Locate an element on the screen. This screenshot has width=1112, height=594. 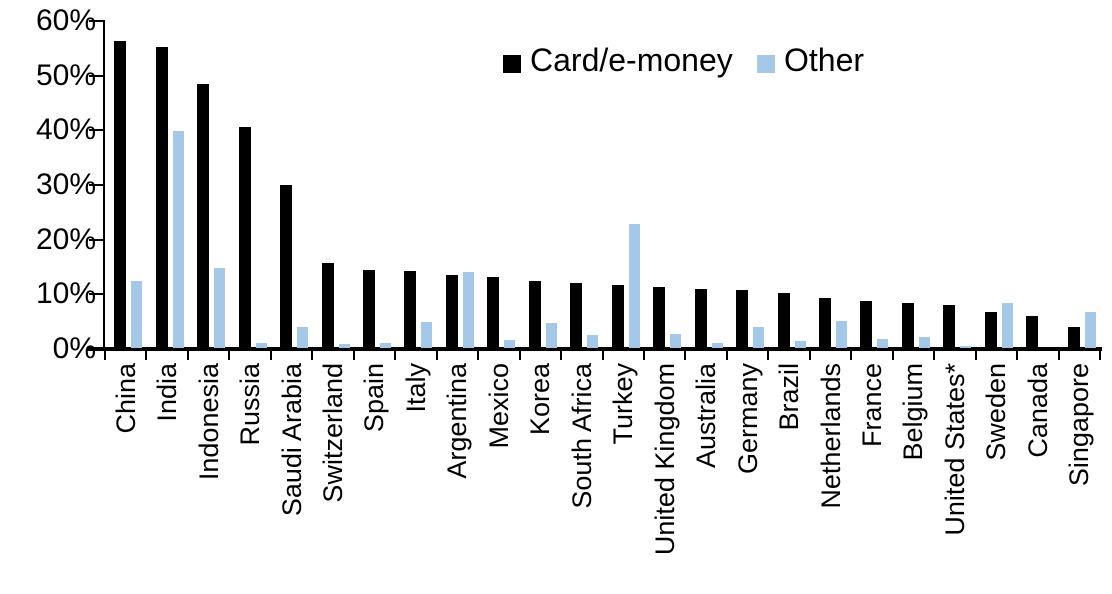
y-axis-label: 50% is located at coordinates (65, 75).